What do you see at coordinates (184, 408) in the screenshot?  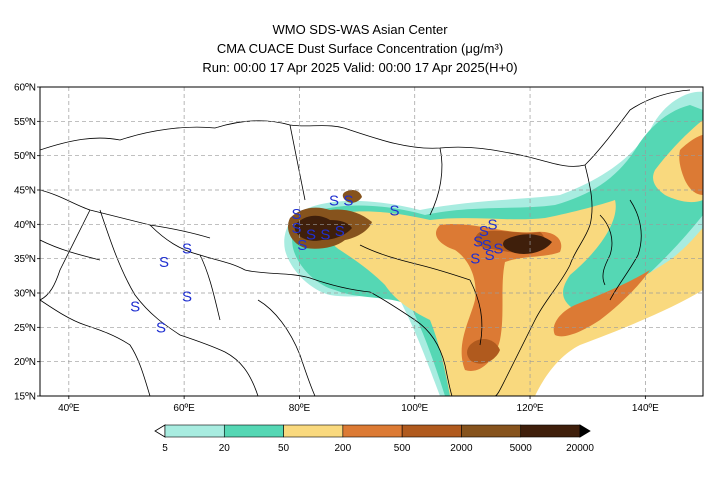 I see `lon-tick-label: 60ºE` at bounding box center [184, 408].